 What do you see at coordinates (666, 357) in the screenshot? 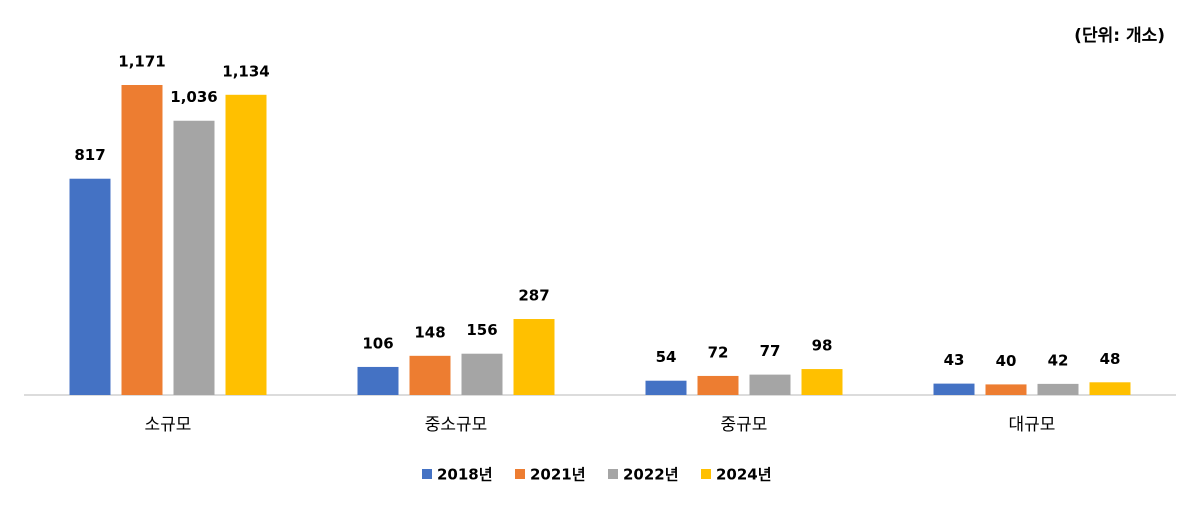
I see `value-label: 54` at bounding box center [666, 357].